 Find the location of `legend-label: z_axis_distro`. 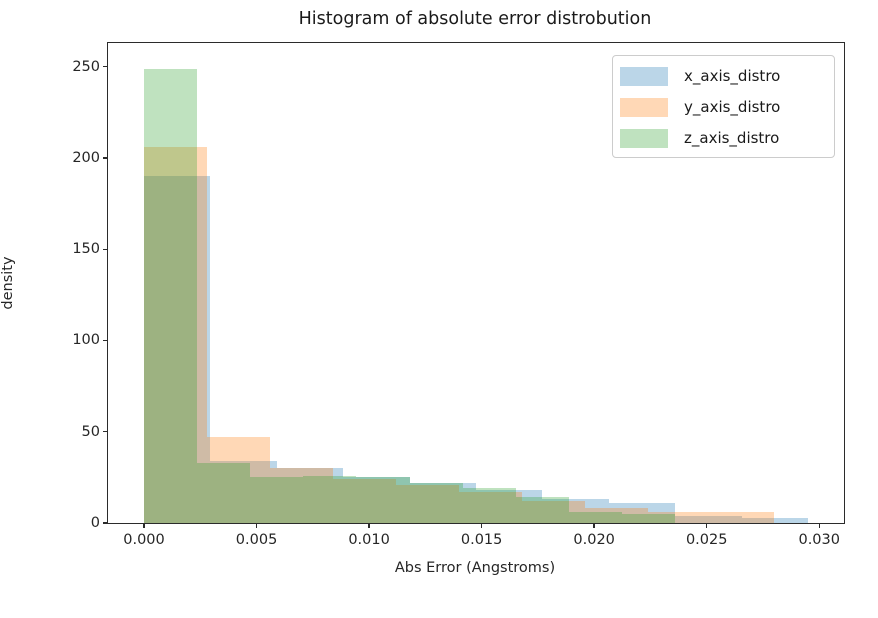

legend-label: z_axis_distro is located at coordinates (732, 138).